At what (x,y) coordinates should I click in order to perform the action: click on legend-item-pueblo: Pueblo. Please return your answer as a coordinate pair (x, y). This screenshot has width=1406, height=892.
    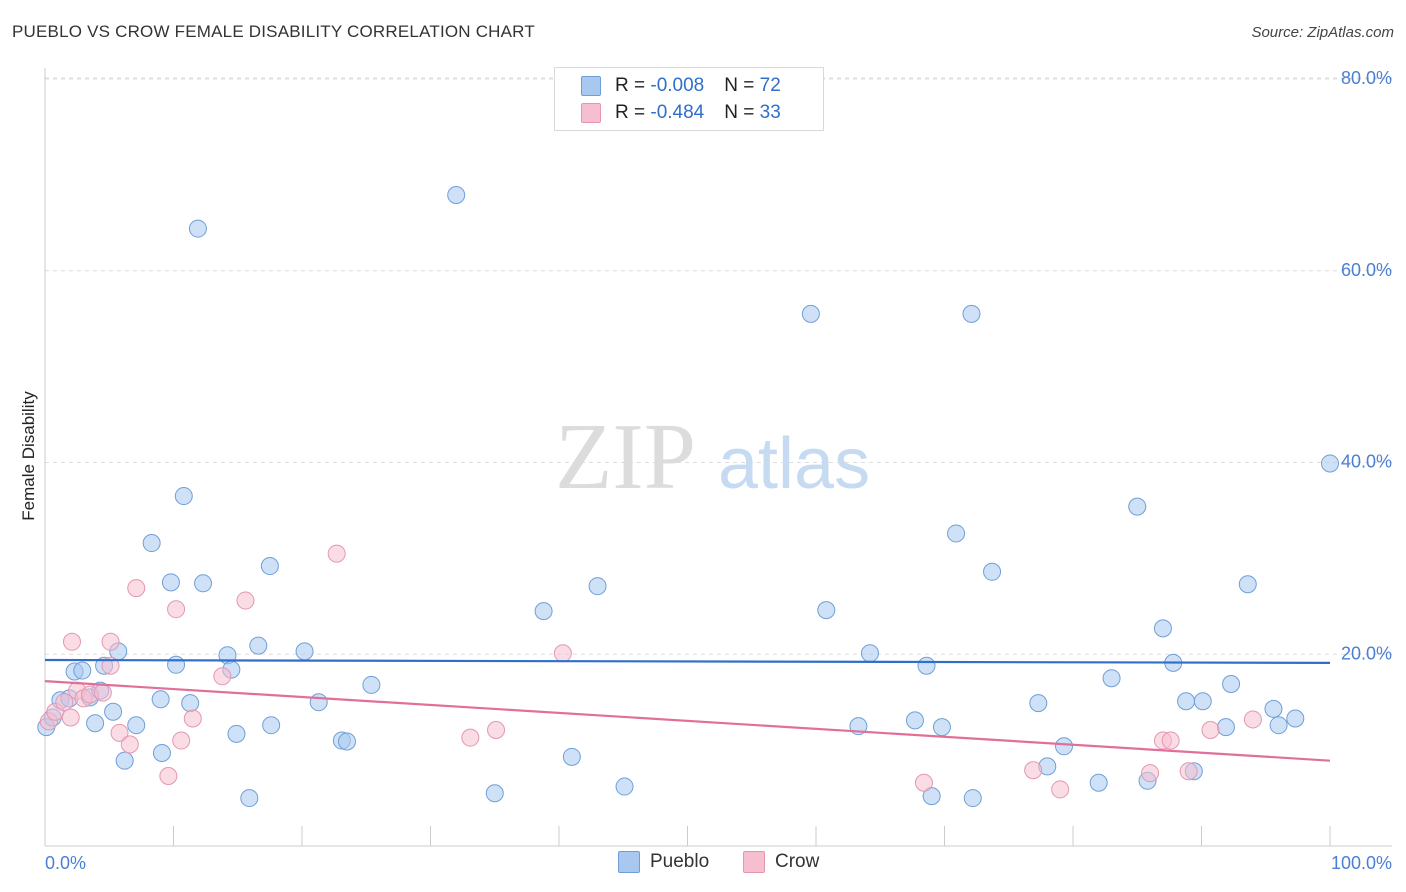
    Looking at the image, I should click on (663, 862).